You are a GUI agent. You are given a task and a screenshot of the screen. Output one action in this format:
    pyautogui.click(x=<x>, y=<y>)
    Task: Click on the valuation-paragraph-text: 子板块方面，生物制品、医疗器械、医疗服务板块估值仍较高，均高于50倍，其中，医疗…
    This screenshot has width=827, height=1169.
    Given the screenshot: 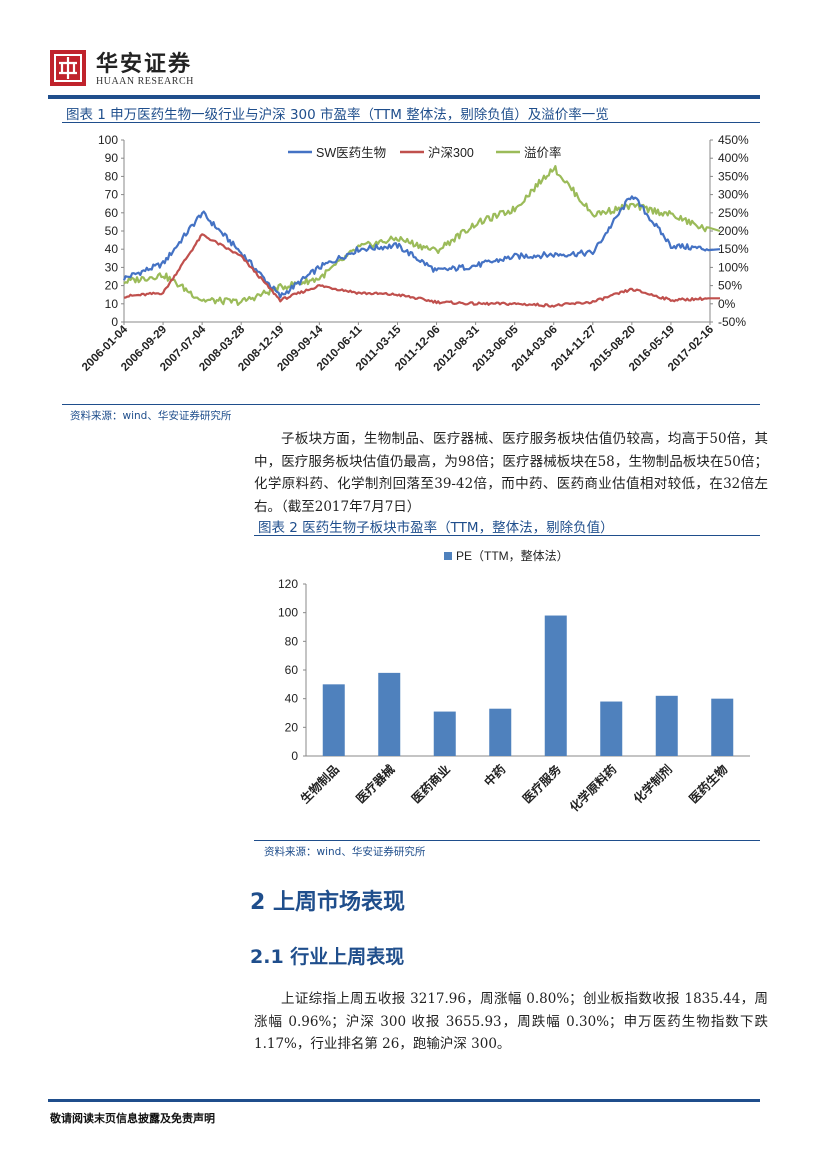 What is the action you would take?
    pyautogui.click(x=511, y=473)
    